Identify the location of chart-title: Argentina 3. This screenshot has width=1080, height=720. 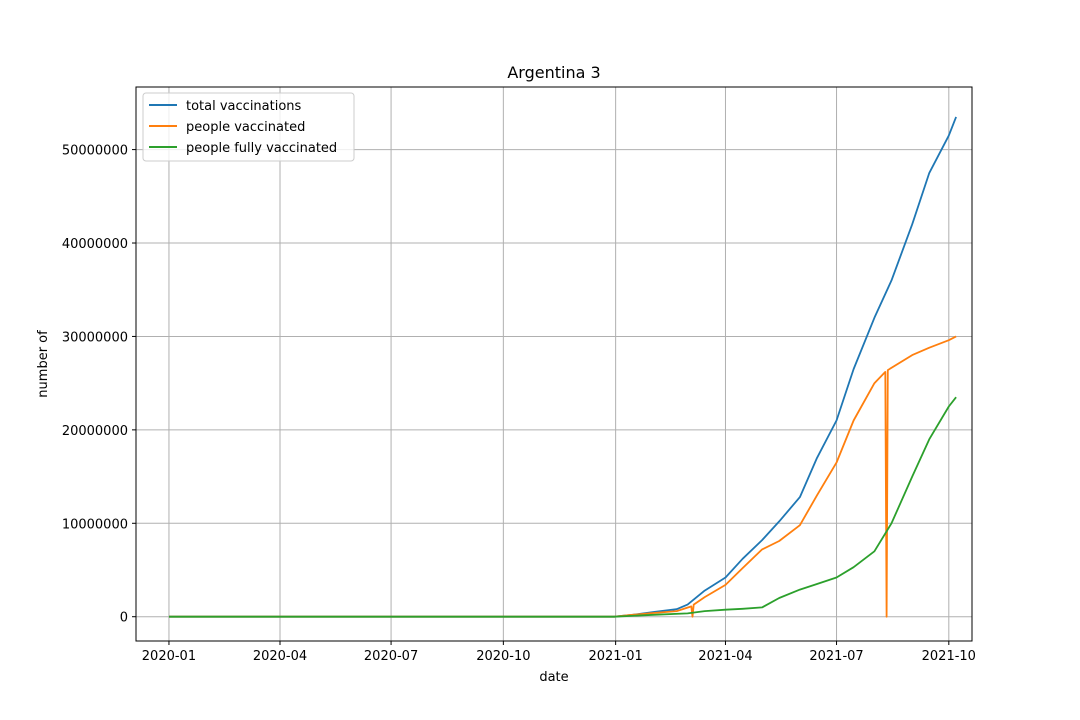
(553, 72).